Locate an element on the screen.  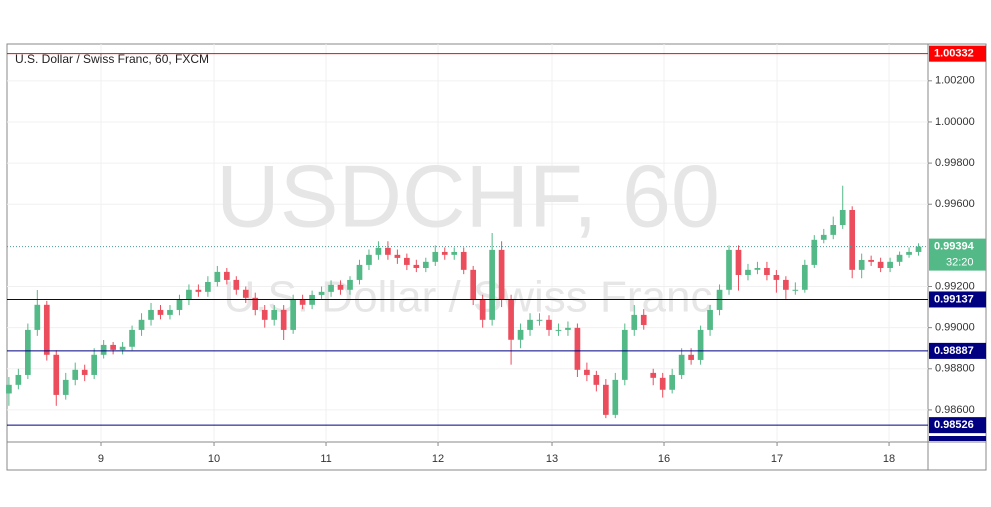
axis-level-marker is located at coordinates (957, 438).